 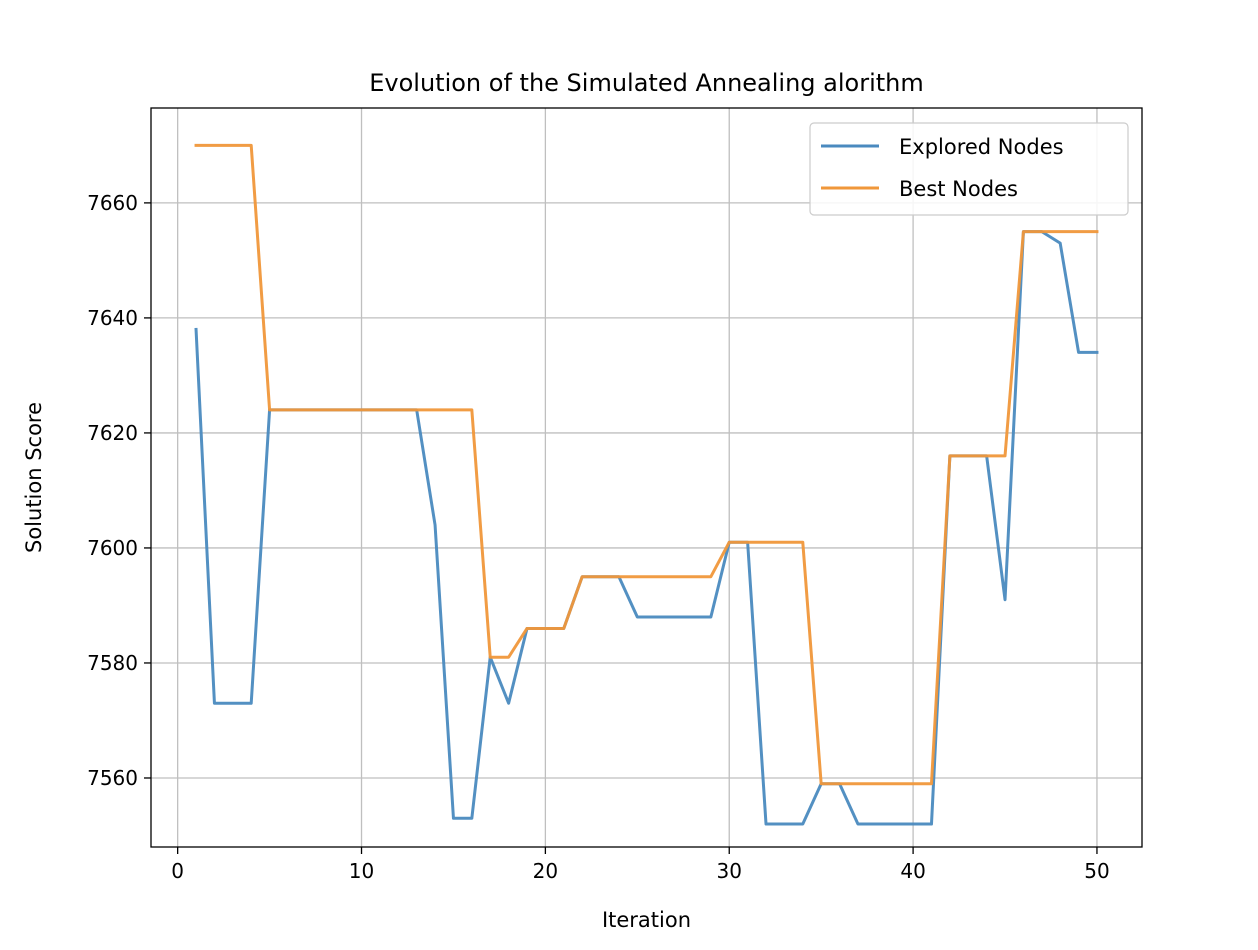 What do you see at coordinates (361, 871) in the screenshot?
I see `x-tick-label: 10` at bounding box center [361, 871].